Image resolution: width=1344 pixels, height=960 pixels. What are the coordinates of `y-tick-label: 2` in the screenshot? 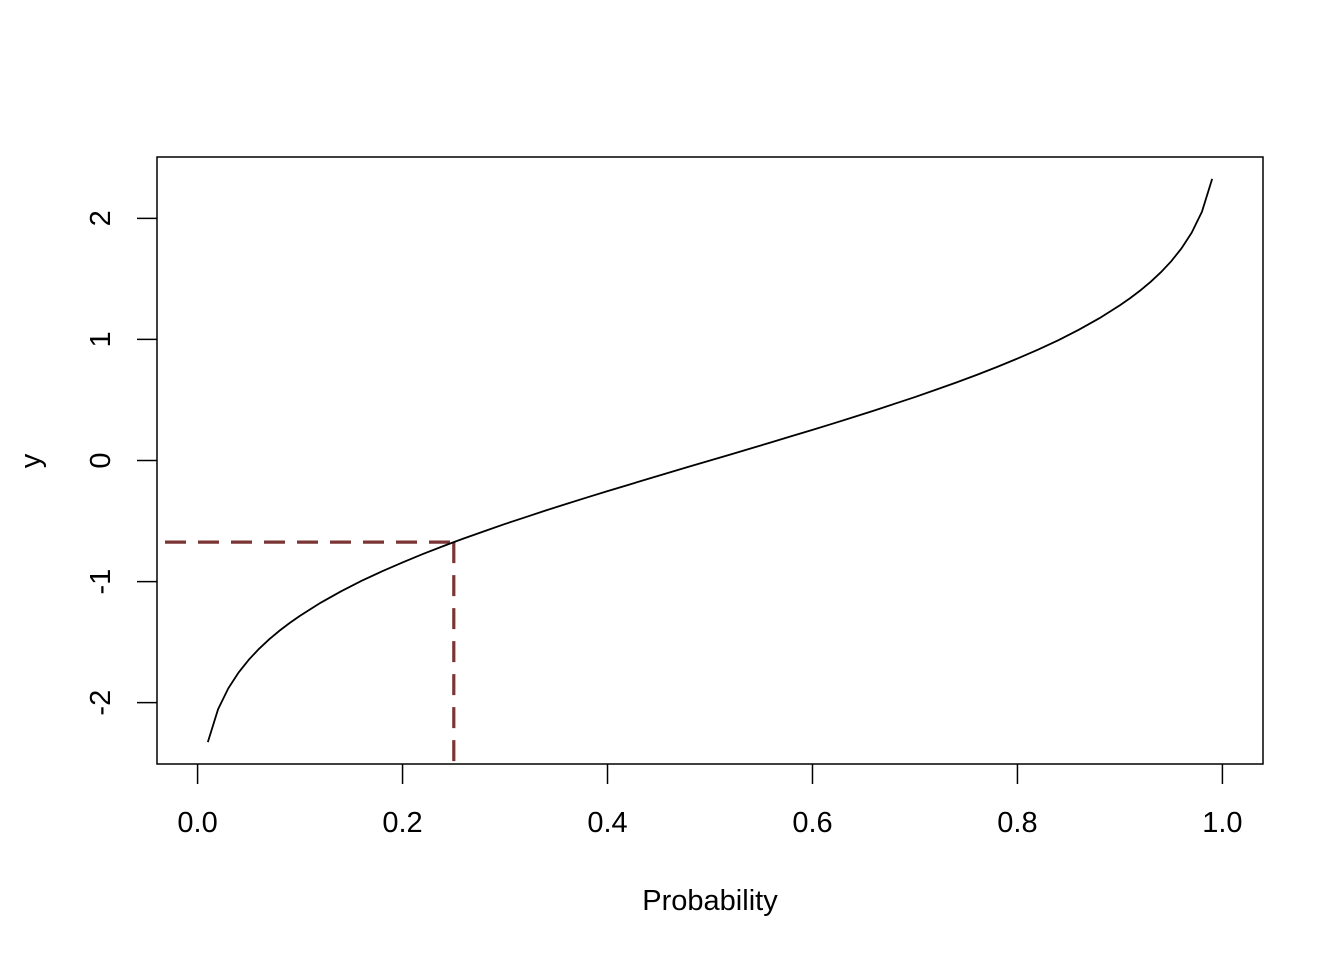 It's located at (101, 218).